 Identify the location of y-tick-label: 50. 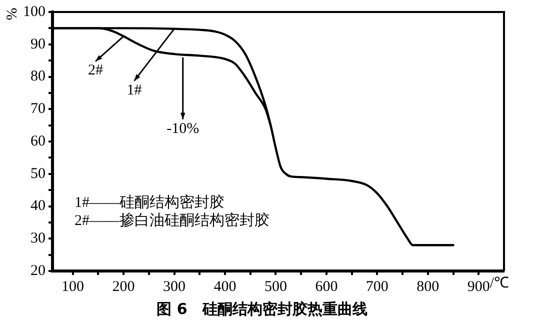
(38, 174).